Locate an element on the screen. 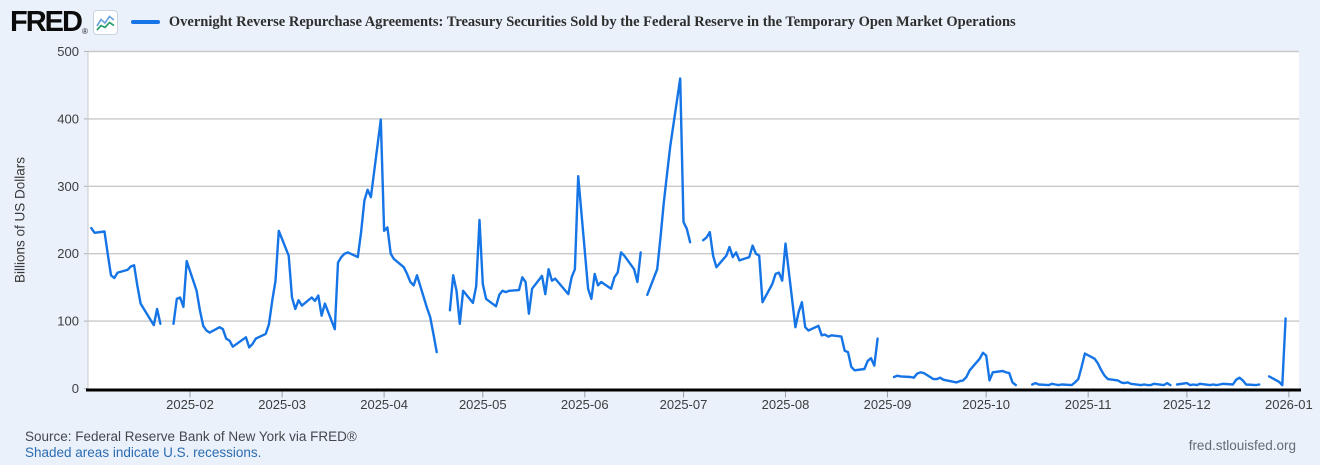  recessions-link: Shaded areas indicate U.S. recessions. is located at coordinates (143, 452).